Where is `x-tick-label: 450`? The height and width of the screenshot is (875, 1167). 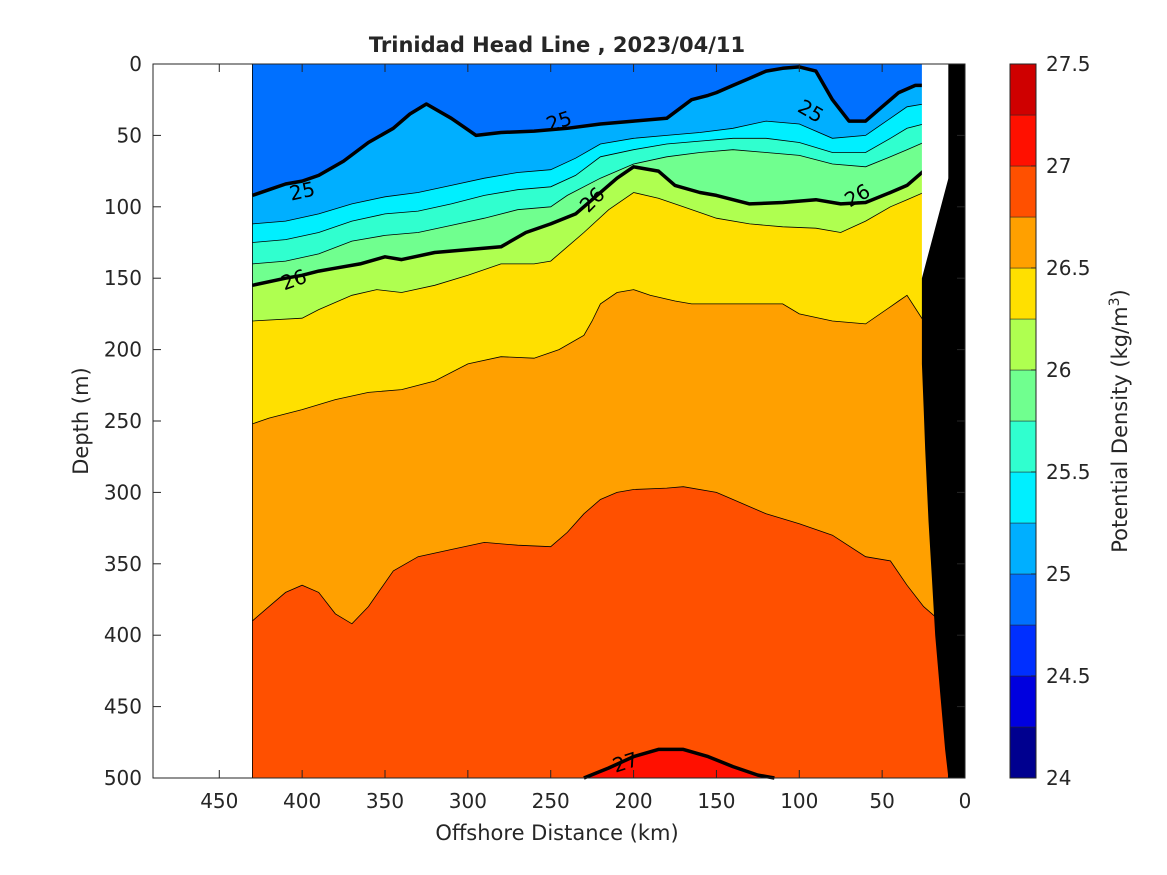 x-tick-label: 450 is located at coordinates (219, 801).